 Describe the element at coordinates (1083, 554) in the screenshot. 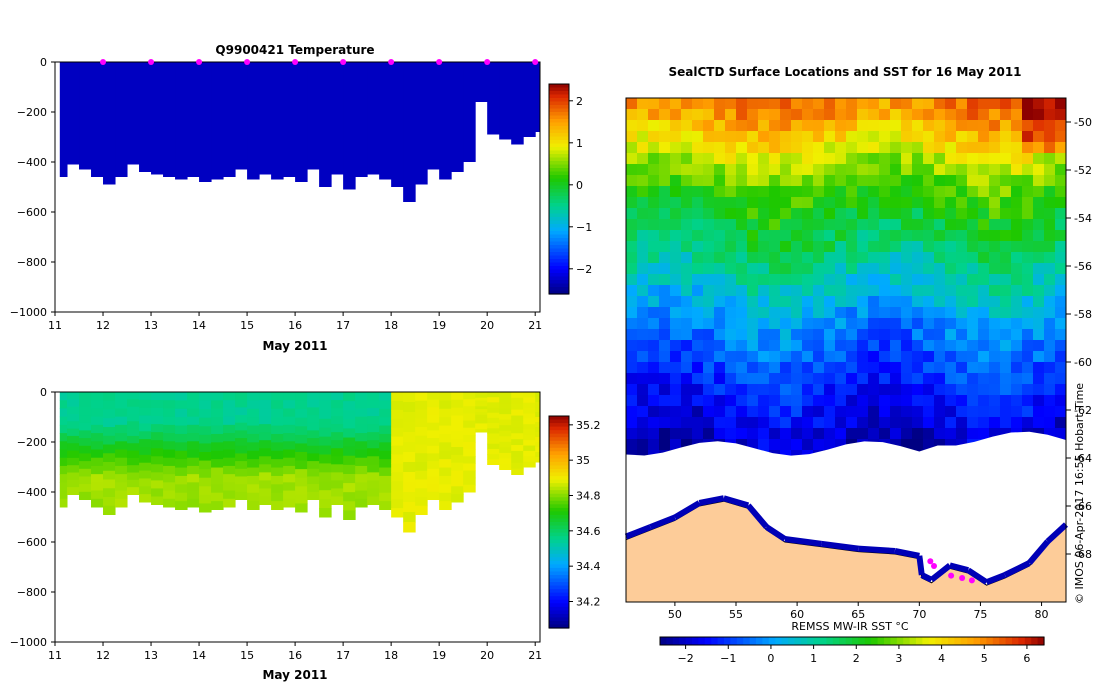

I see `latitude-tick-label: -68` at that location.